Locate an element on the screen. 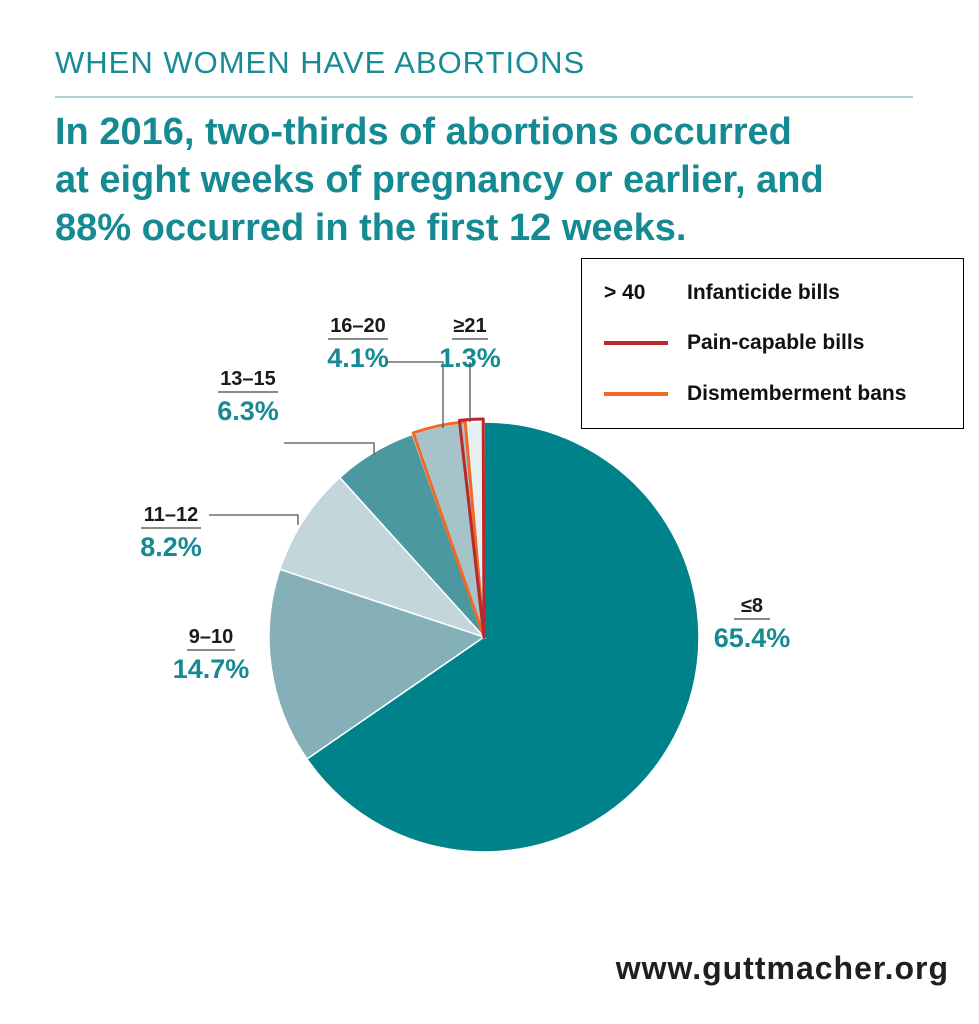 This screenshot has height=1024, width=979. slice-category-label-13-15: 13–15 is located at coordinates (248, 379).